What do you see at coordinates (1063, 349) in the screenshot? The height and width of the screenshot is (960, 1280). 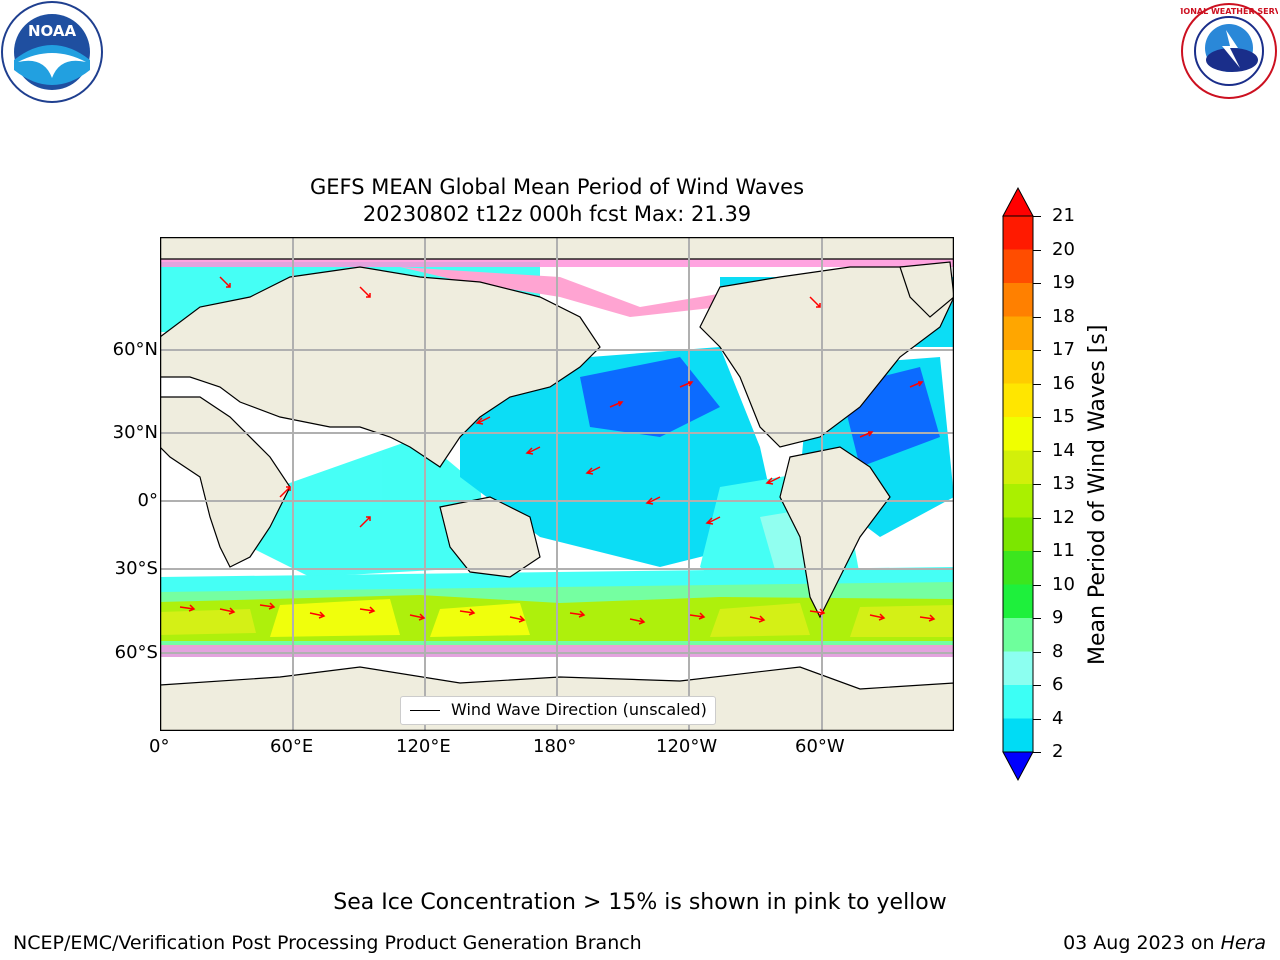 I see `colorbar-tick-label: 17` at bounding box center [1063, 349].